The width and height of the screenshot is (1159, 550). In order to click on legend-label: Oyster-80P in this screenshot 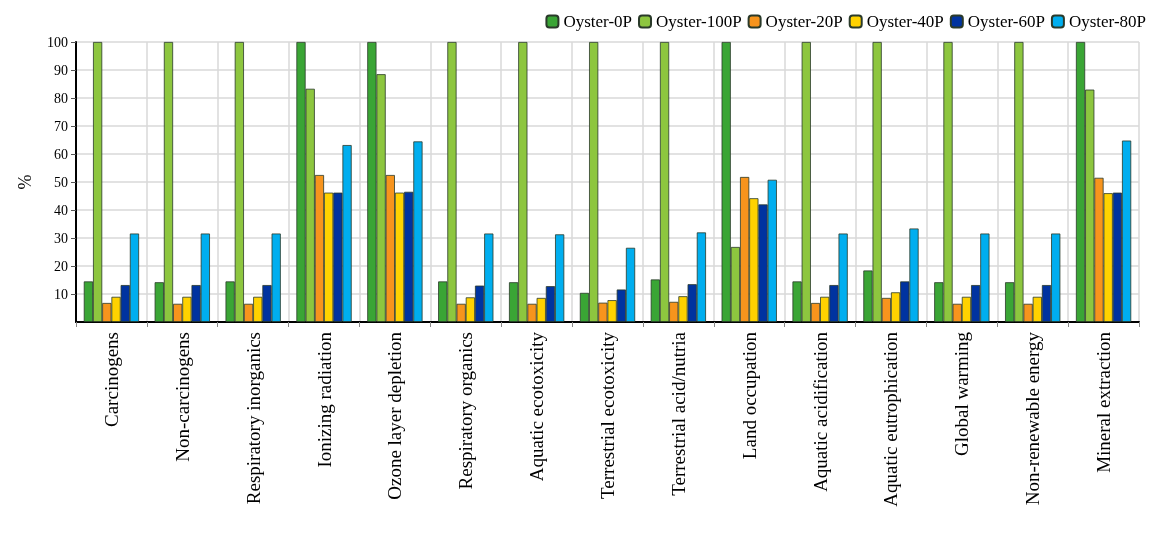, I will do `click(1107, 21)`.